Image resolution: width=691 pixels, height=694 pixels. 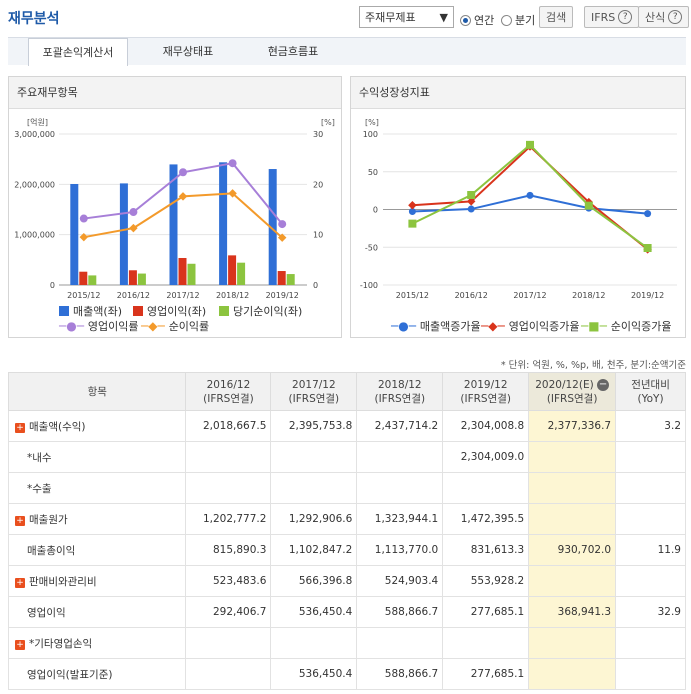 I want to click on tab-income-statement: 포괄손익계산서, so click(x=78, y=52).